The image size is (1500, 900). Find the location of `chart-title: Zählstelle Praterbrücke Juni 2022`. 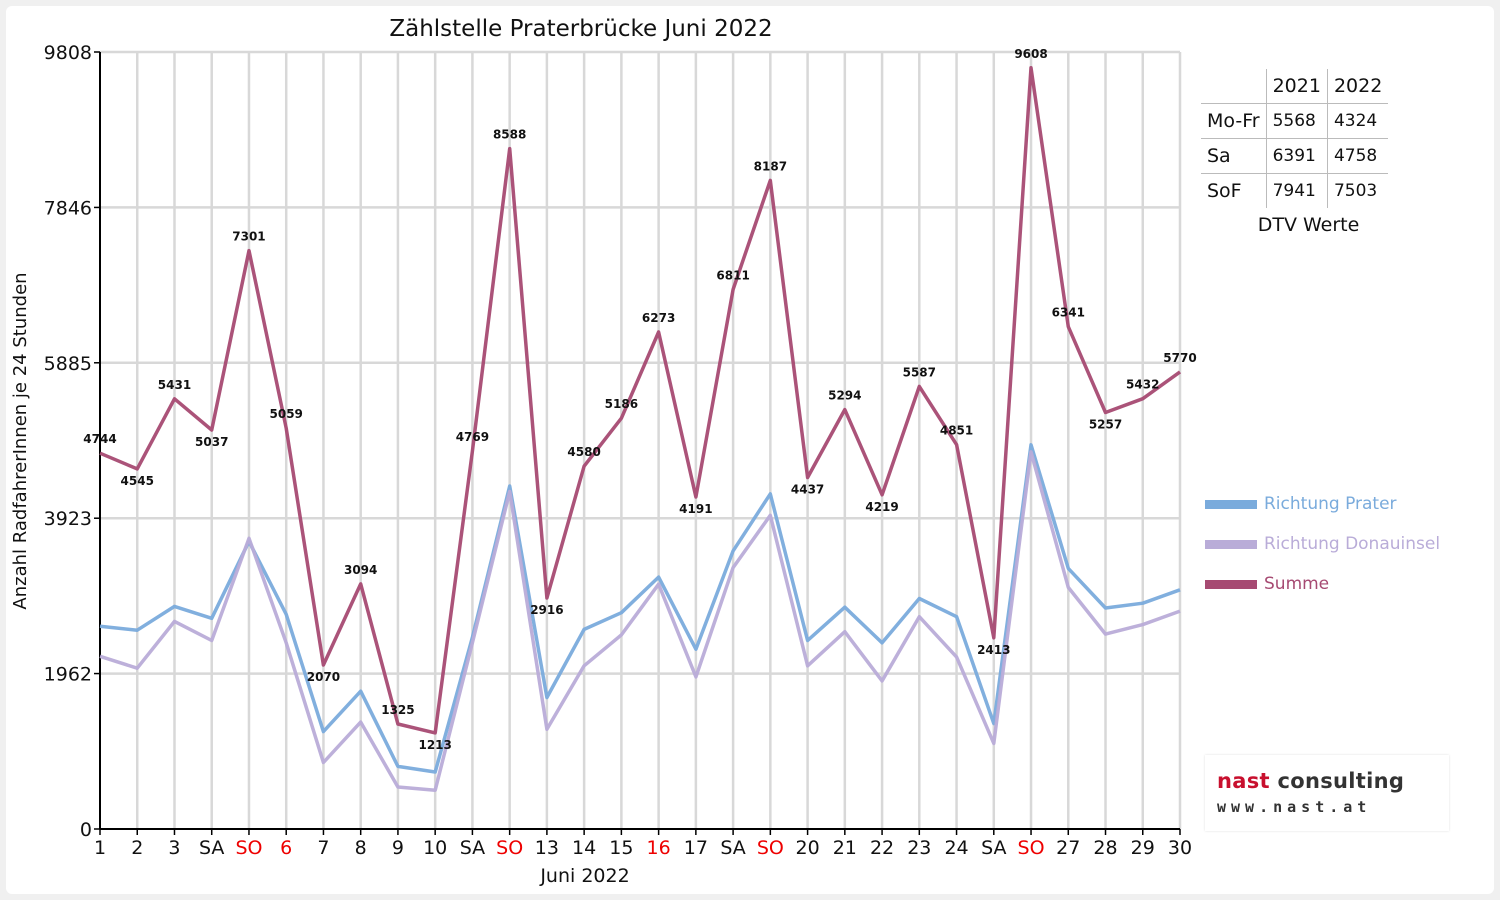

chart-title: Zählstelle Praterbrücke Juni 2022 is located at coordinates (580, 29).